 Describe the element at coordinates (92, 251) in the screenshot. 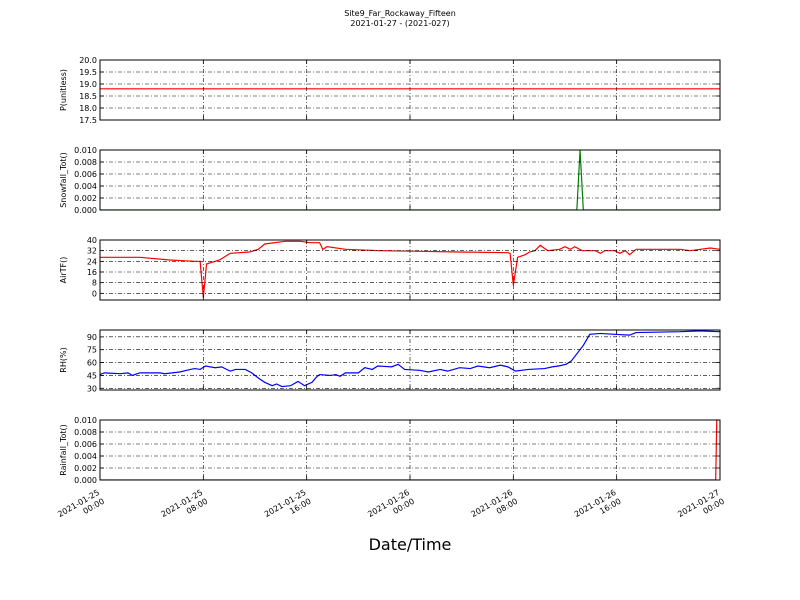

I see `y-tick-label: 32` at that location.